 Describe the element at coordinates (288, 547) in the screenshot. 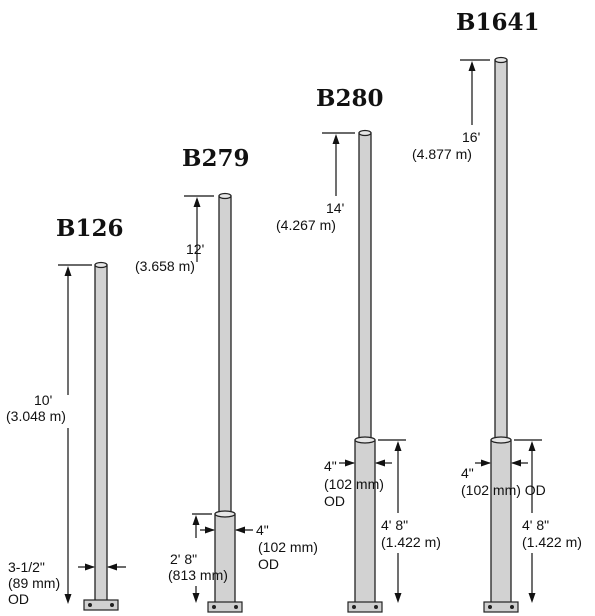

I see `sleeve-od-mm-b279: (102 mm)` at that location.